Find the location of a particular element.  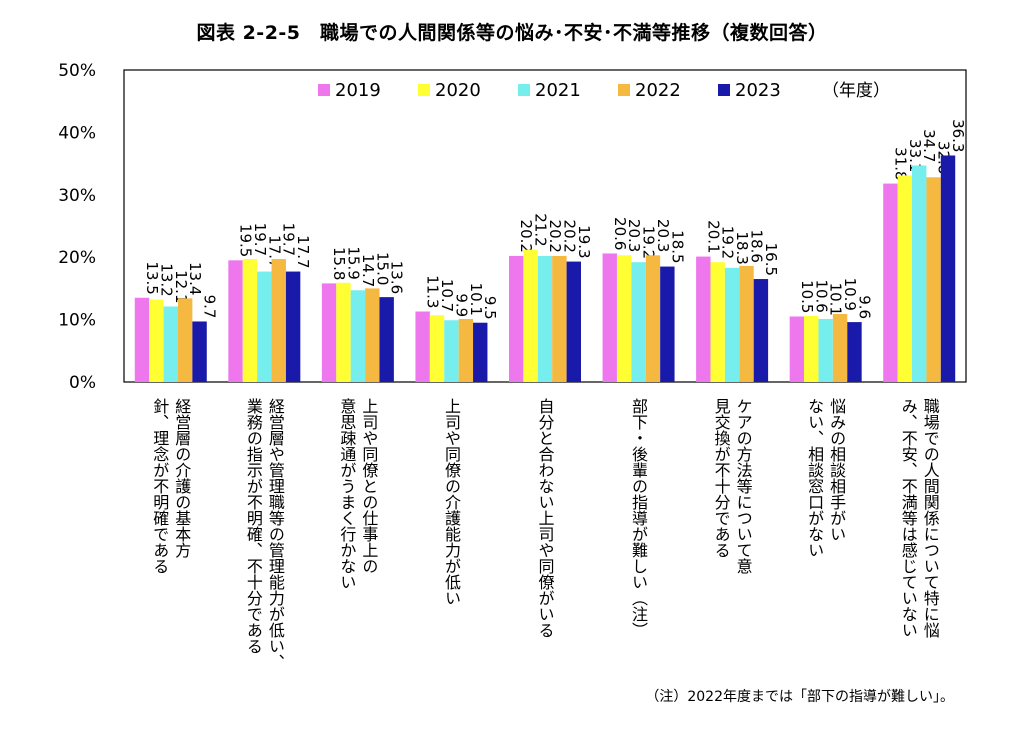

y-tick-label: 50% is located at coordinates (77, 71).